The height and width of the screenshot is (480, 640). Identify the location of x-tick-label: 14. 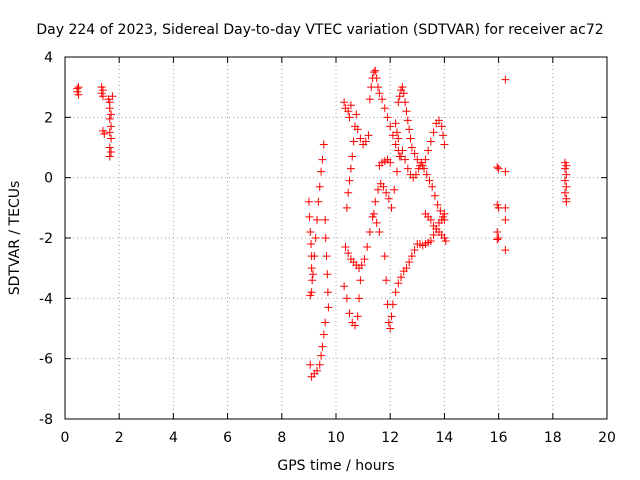
(444, 438).